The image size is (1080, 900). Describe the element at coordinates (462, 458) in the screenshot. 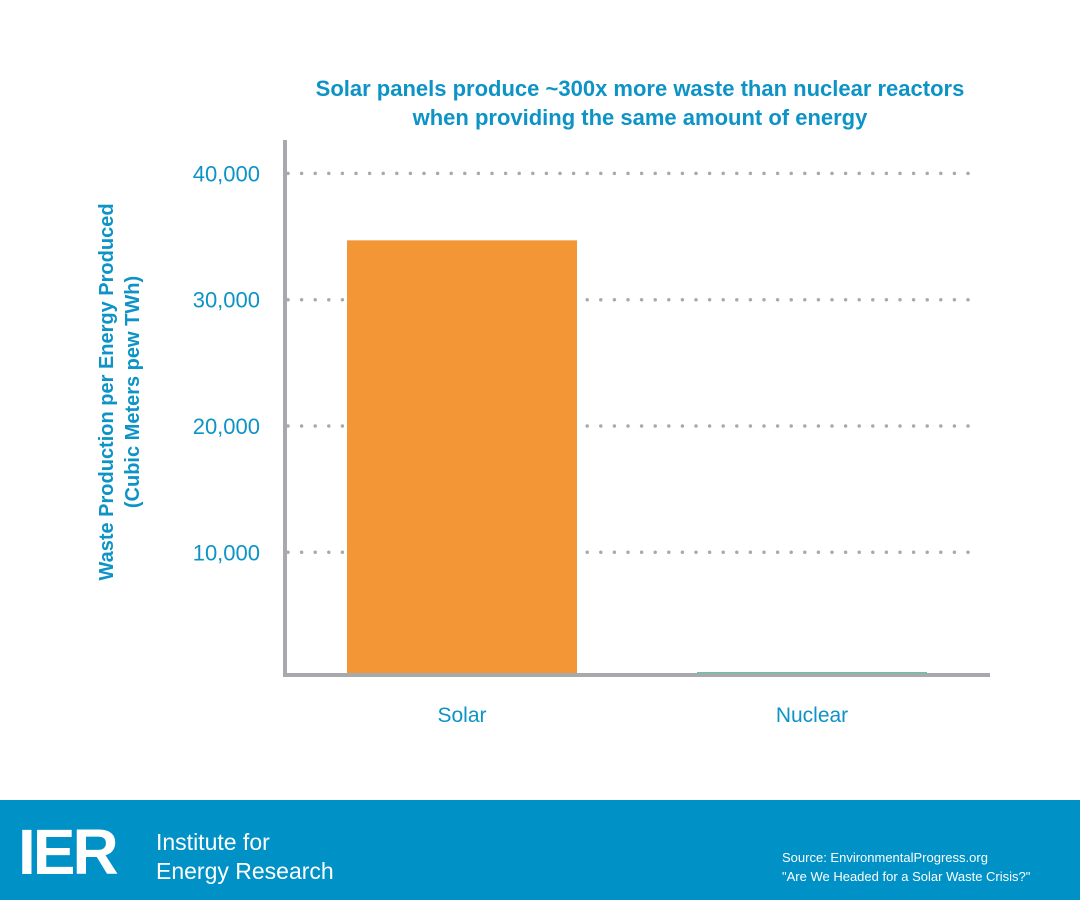

I see `bar-solar` at that location.